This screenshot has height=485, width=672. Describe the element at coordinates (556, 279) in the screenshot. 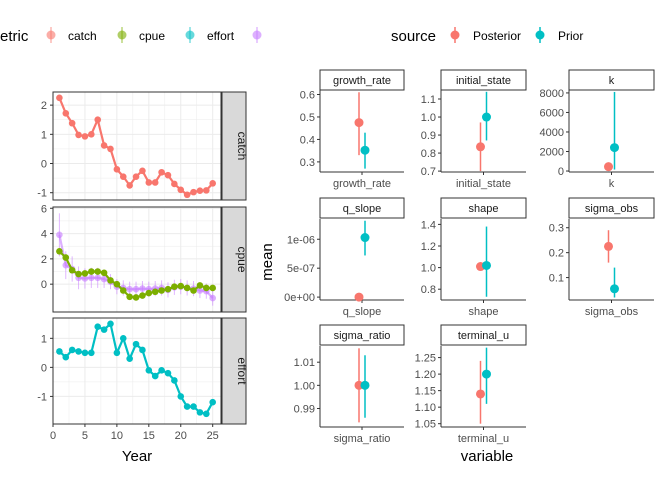

I see `y-tick-label: 0.1` at that location.